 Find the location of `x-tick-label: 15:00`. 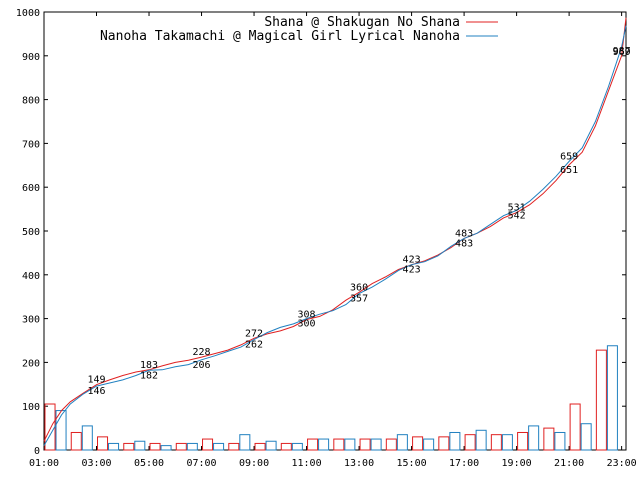

x-tick-label: 15:00 is located at coordinates (412, 463).